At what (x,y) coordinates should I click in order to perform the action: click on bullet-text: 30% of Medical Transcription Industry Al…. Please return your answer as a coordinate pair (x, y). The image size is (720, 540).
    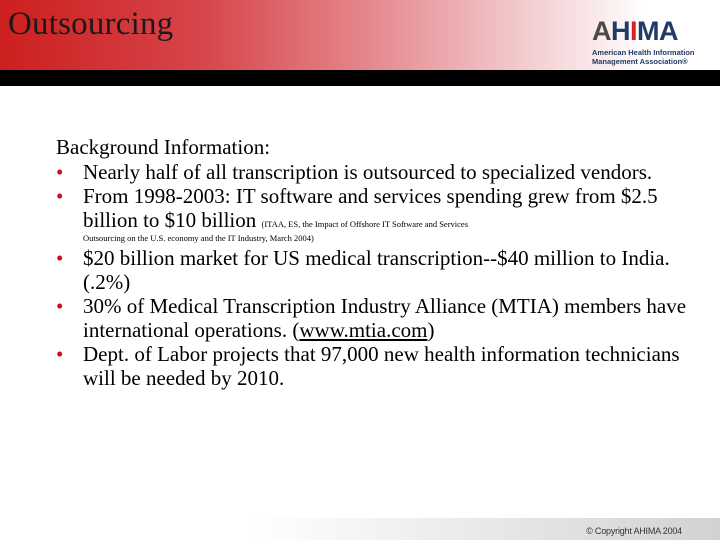
    Looking at the image, I should click on (385, 318).